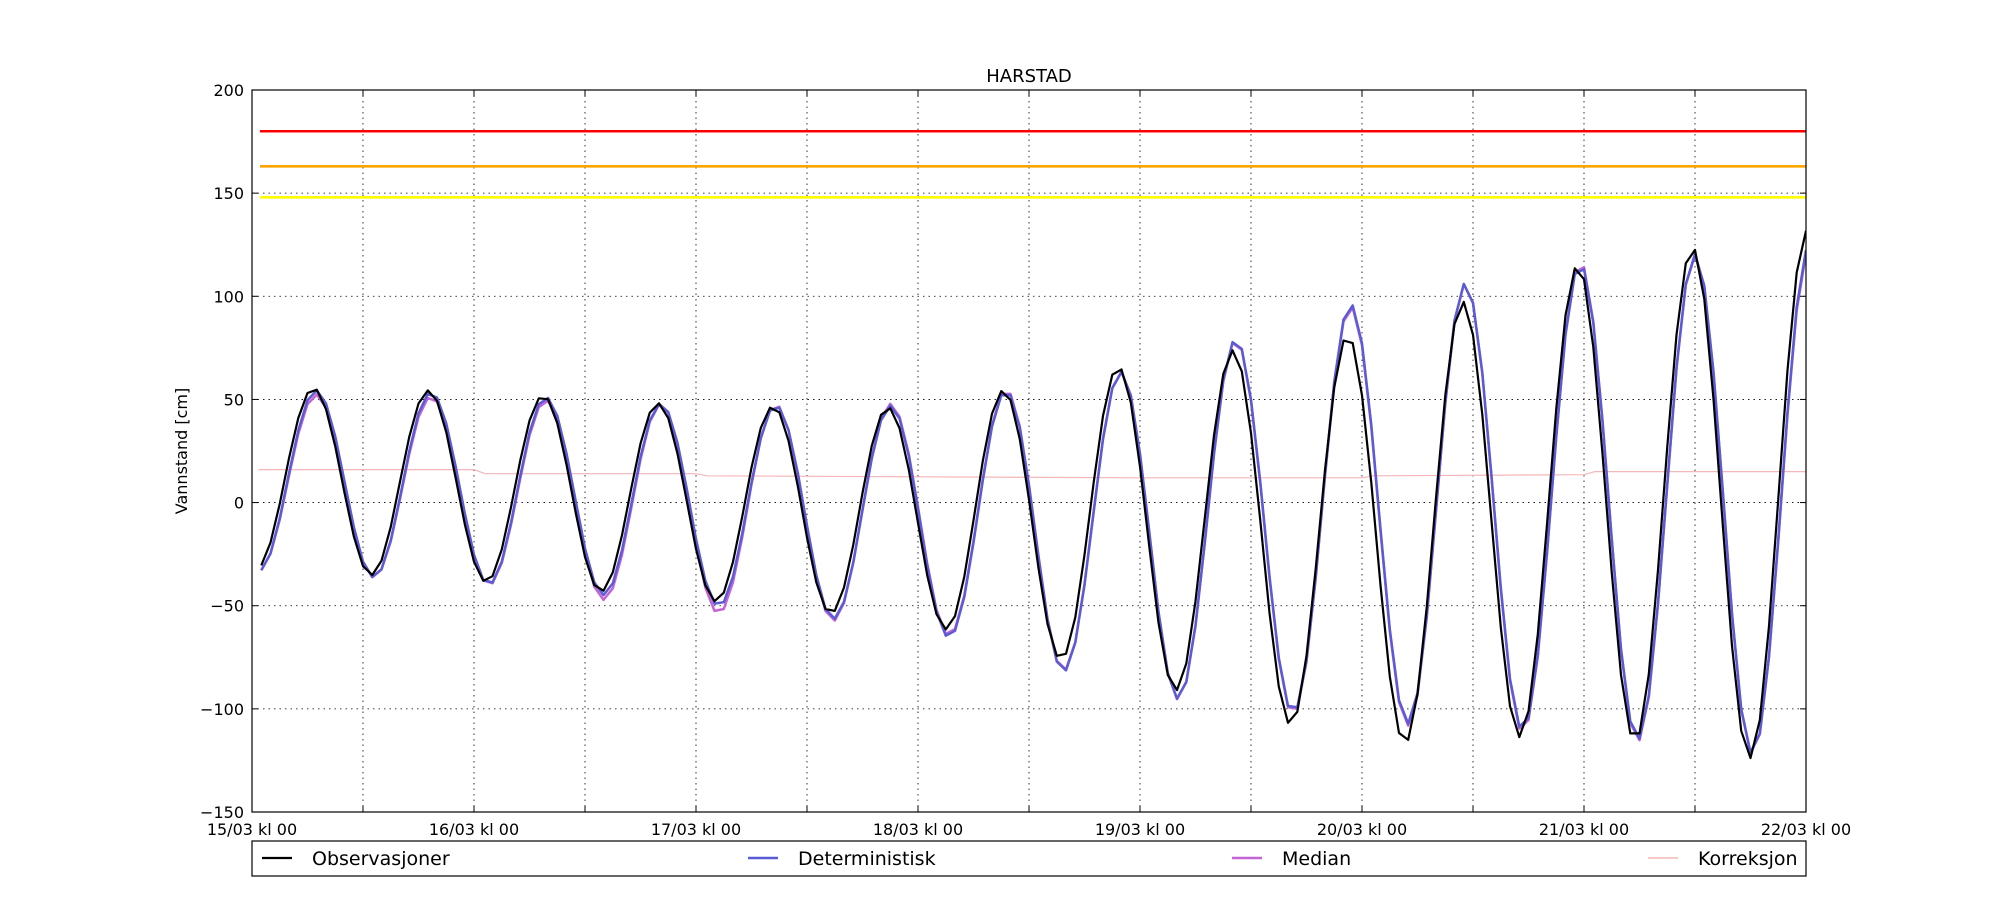 Image resolution: width=2000 pixels, height=900 pixels. What do you see at coordinates (227, 606) in the screenshot?
I see `y-tick-label: −50` at bounding box center [227, 606].